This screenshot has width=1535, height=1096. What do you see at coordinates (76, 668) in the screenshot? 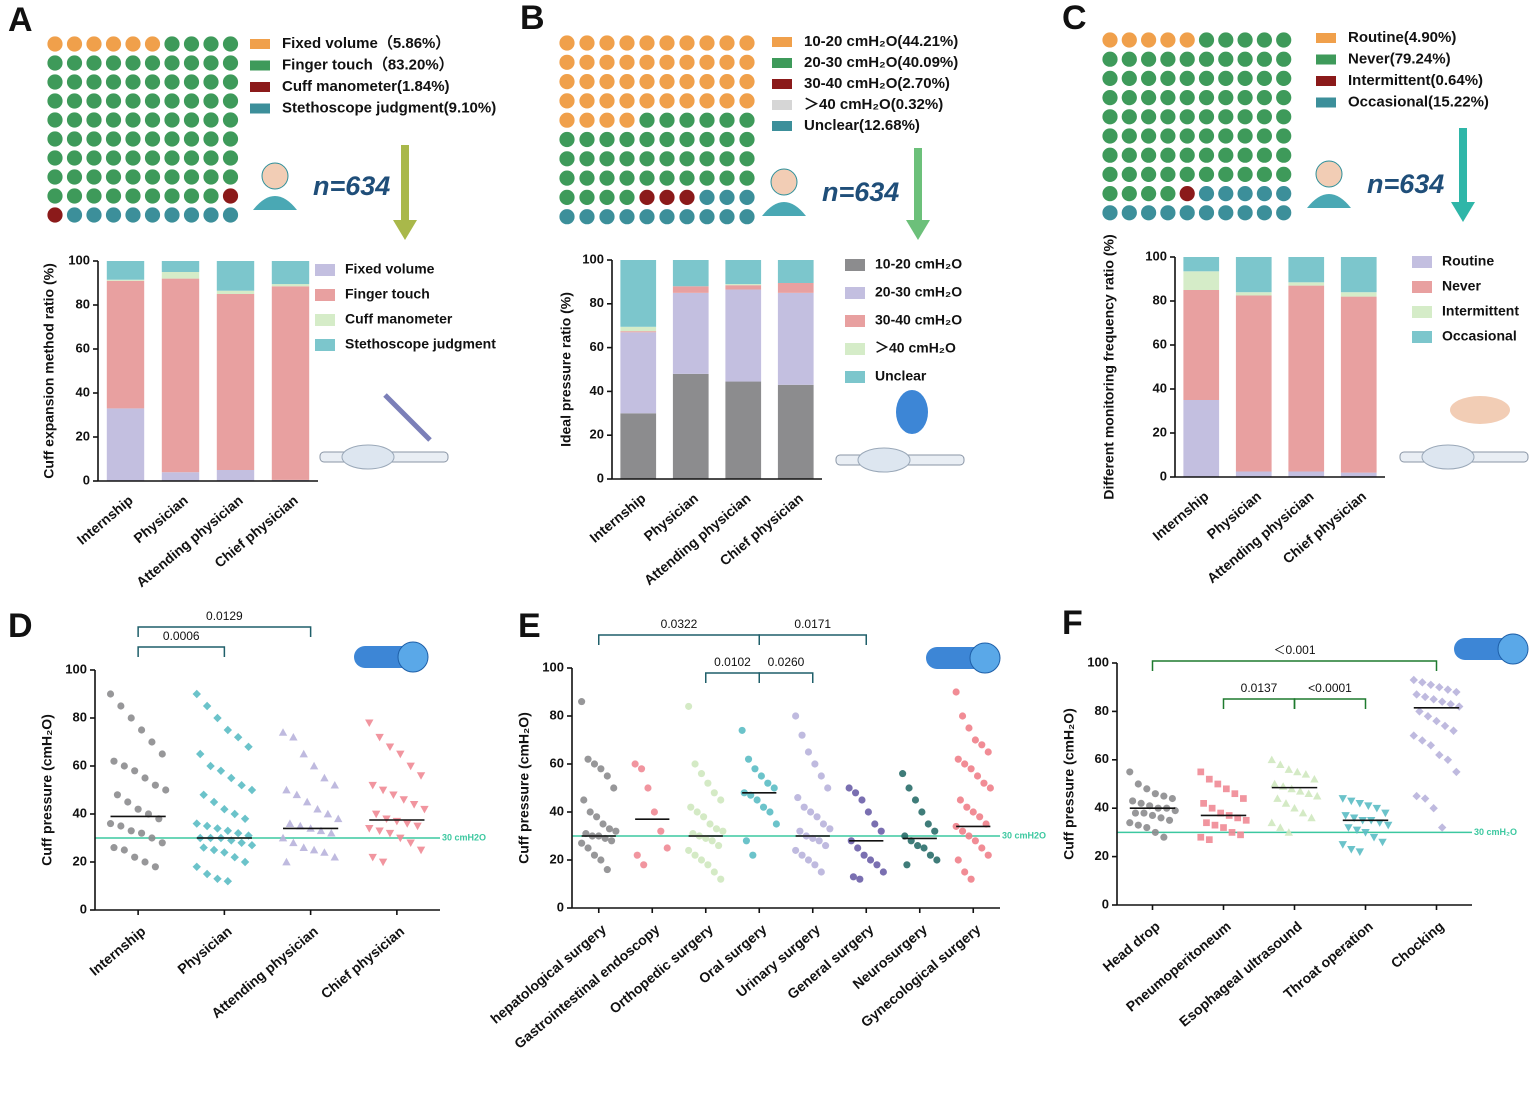
I see `y-tick-label: 100` at bounding box center [76, 668].